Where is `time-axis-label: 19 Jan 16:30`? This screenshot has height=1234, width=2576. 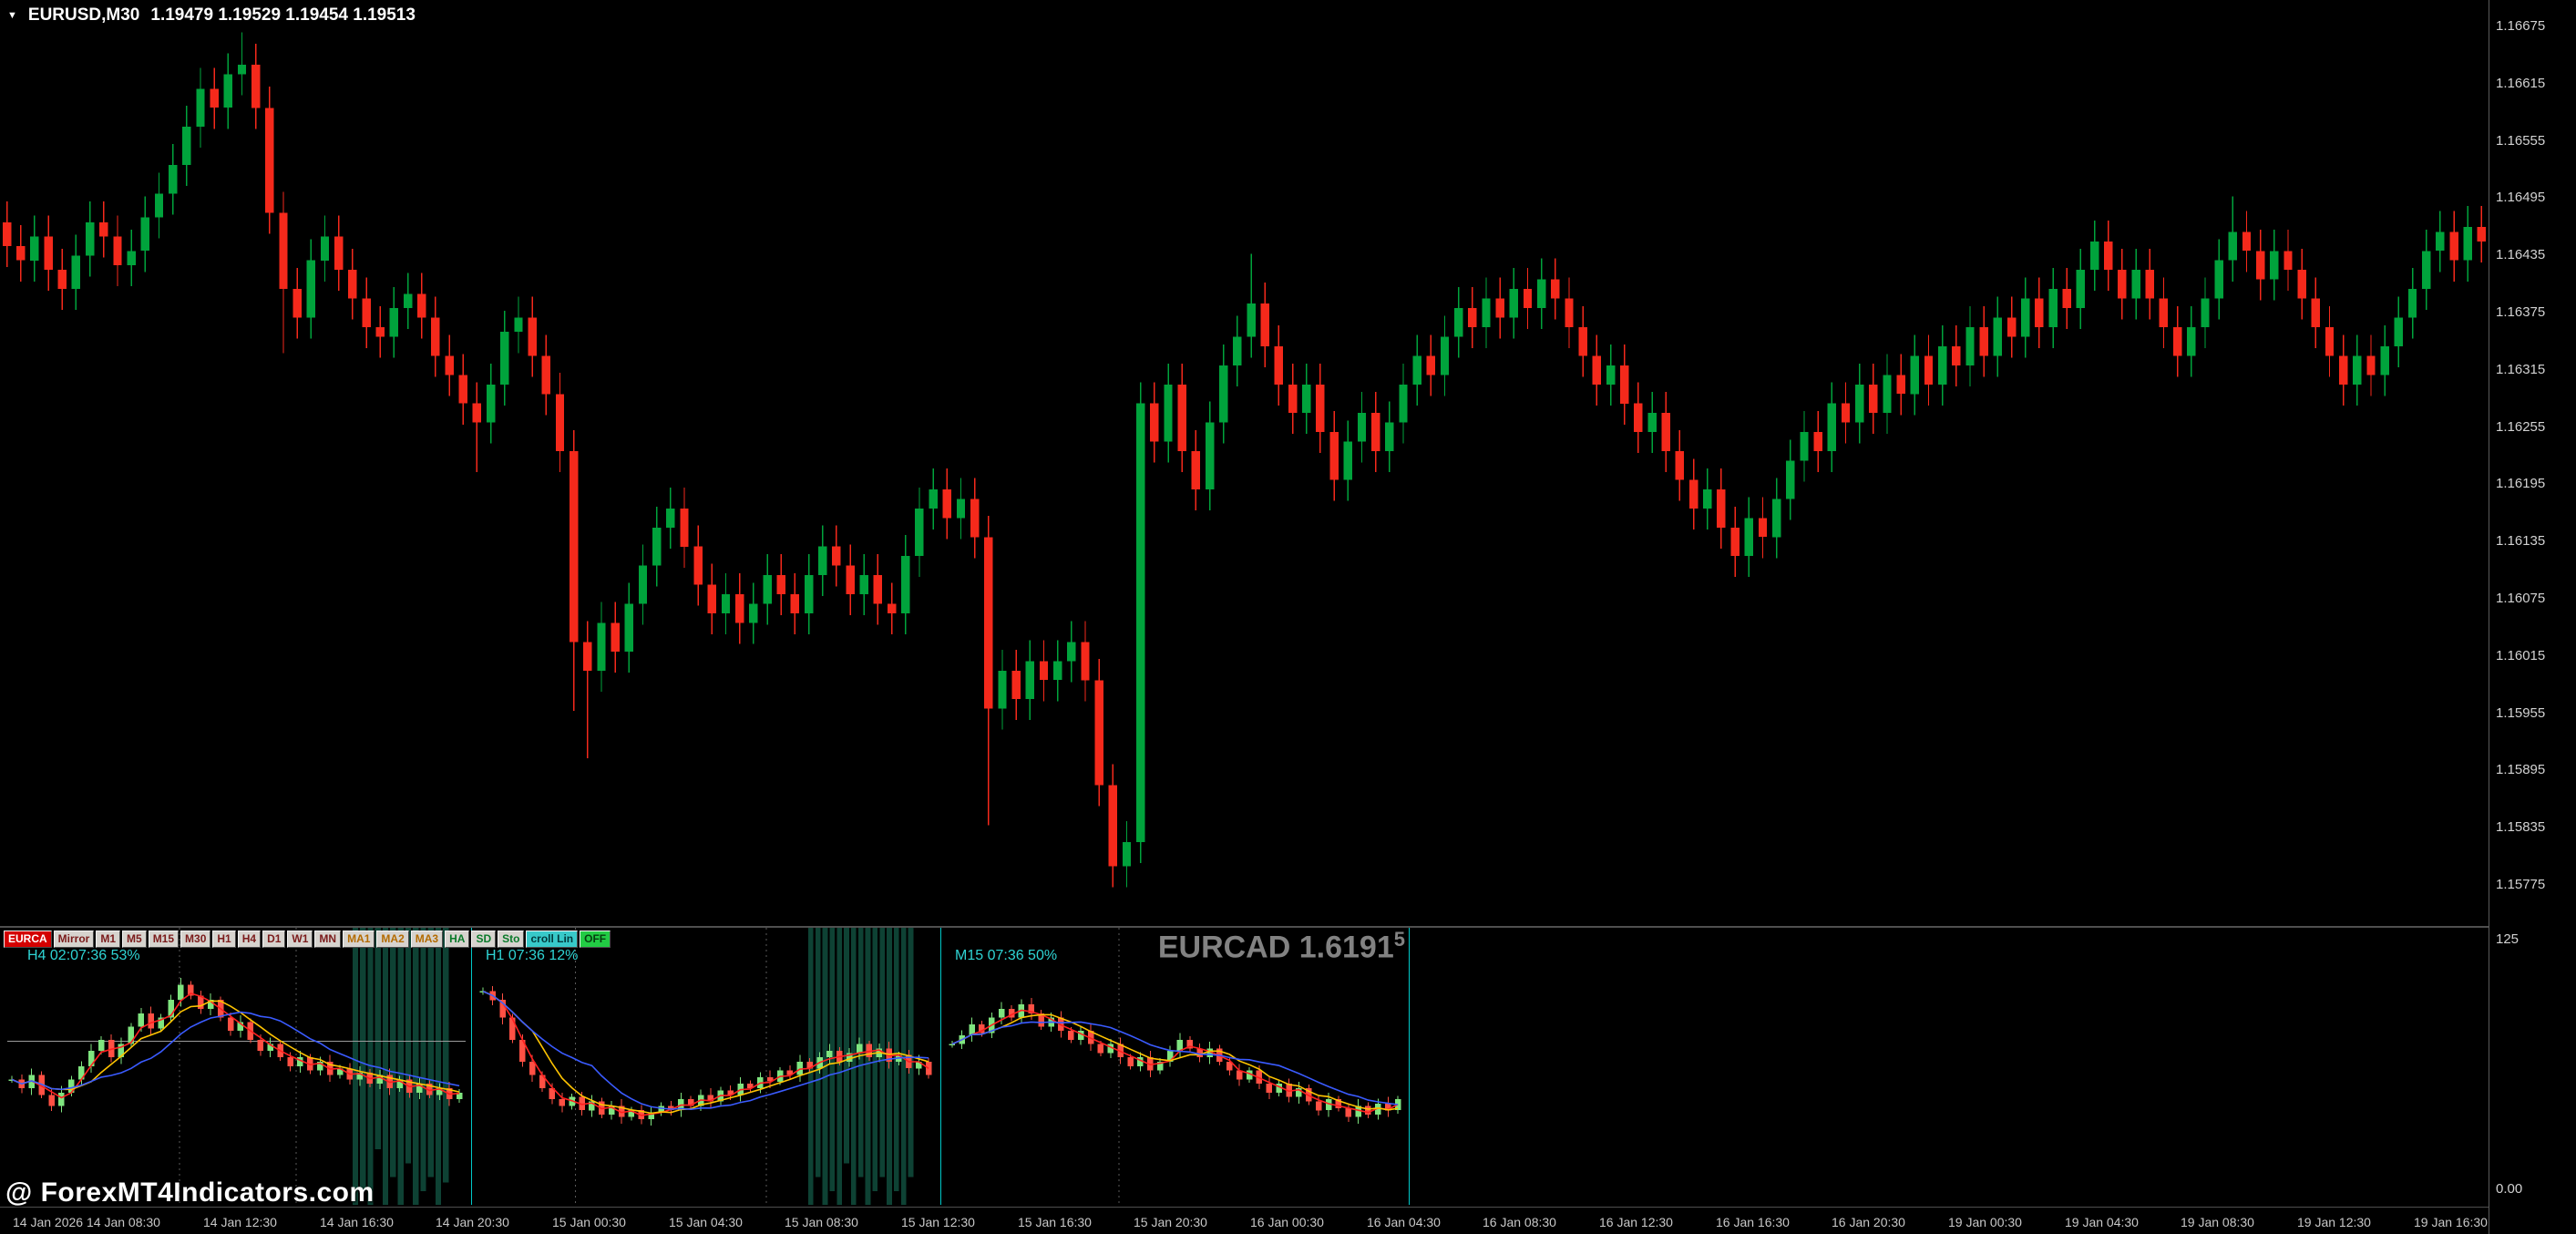
time-axis-label: 19 Jan 16:30 is located at coordinates (2451, 1222).